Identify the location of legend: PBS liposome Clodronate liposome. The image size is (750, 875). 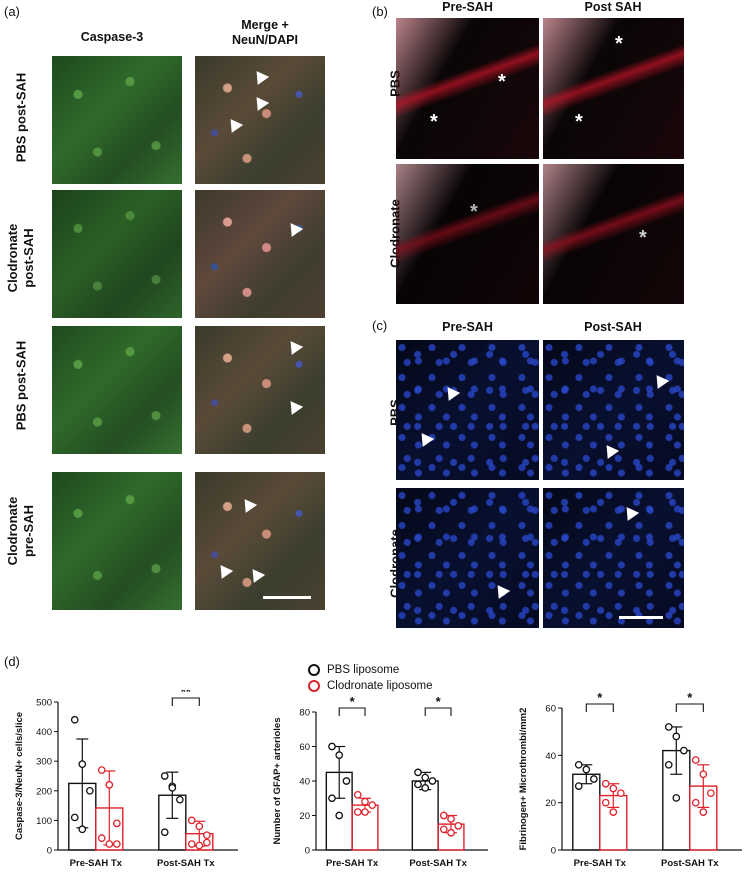
(370, 678).